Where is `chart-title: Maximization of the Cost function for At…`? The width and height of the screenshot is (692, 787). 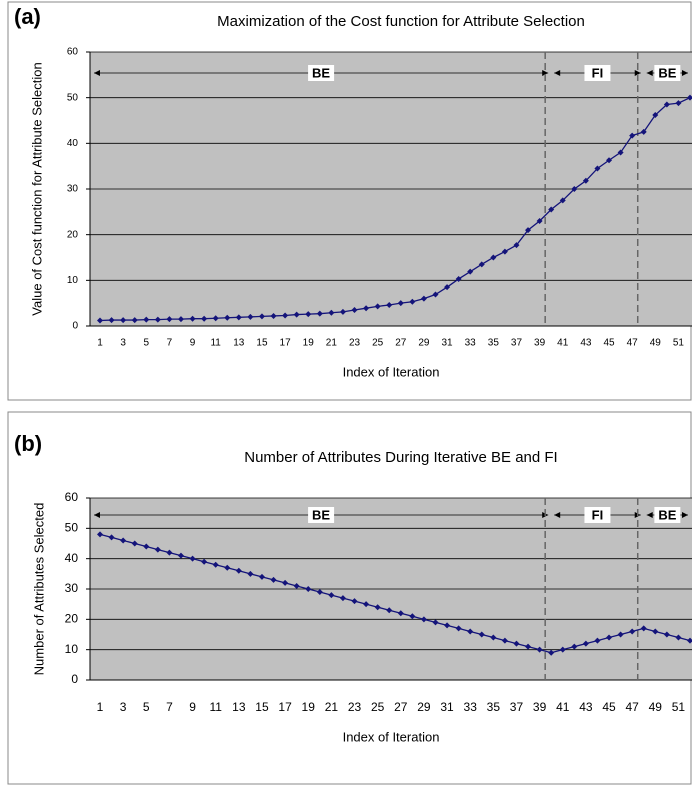
chart-title: Maximization of the Cost function for At… is located at coordinates (401, 21).